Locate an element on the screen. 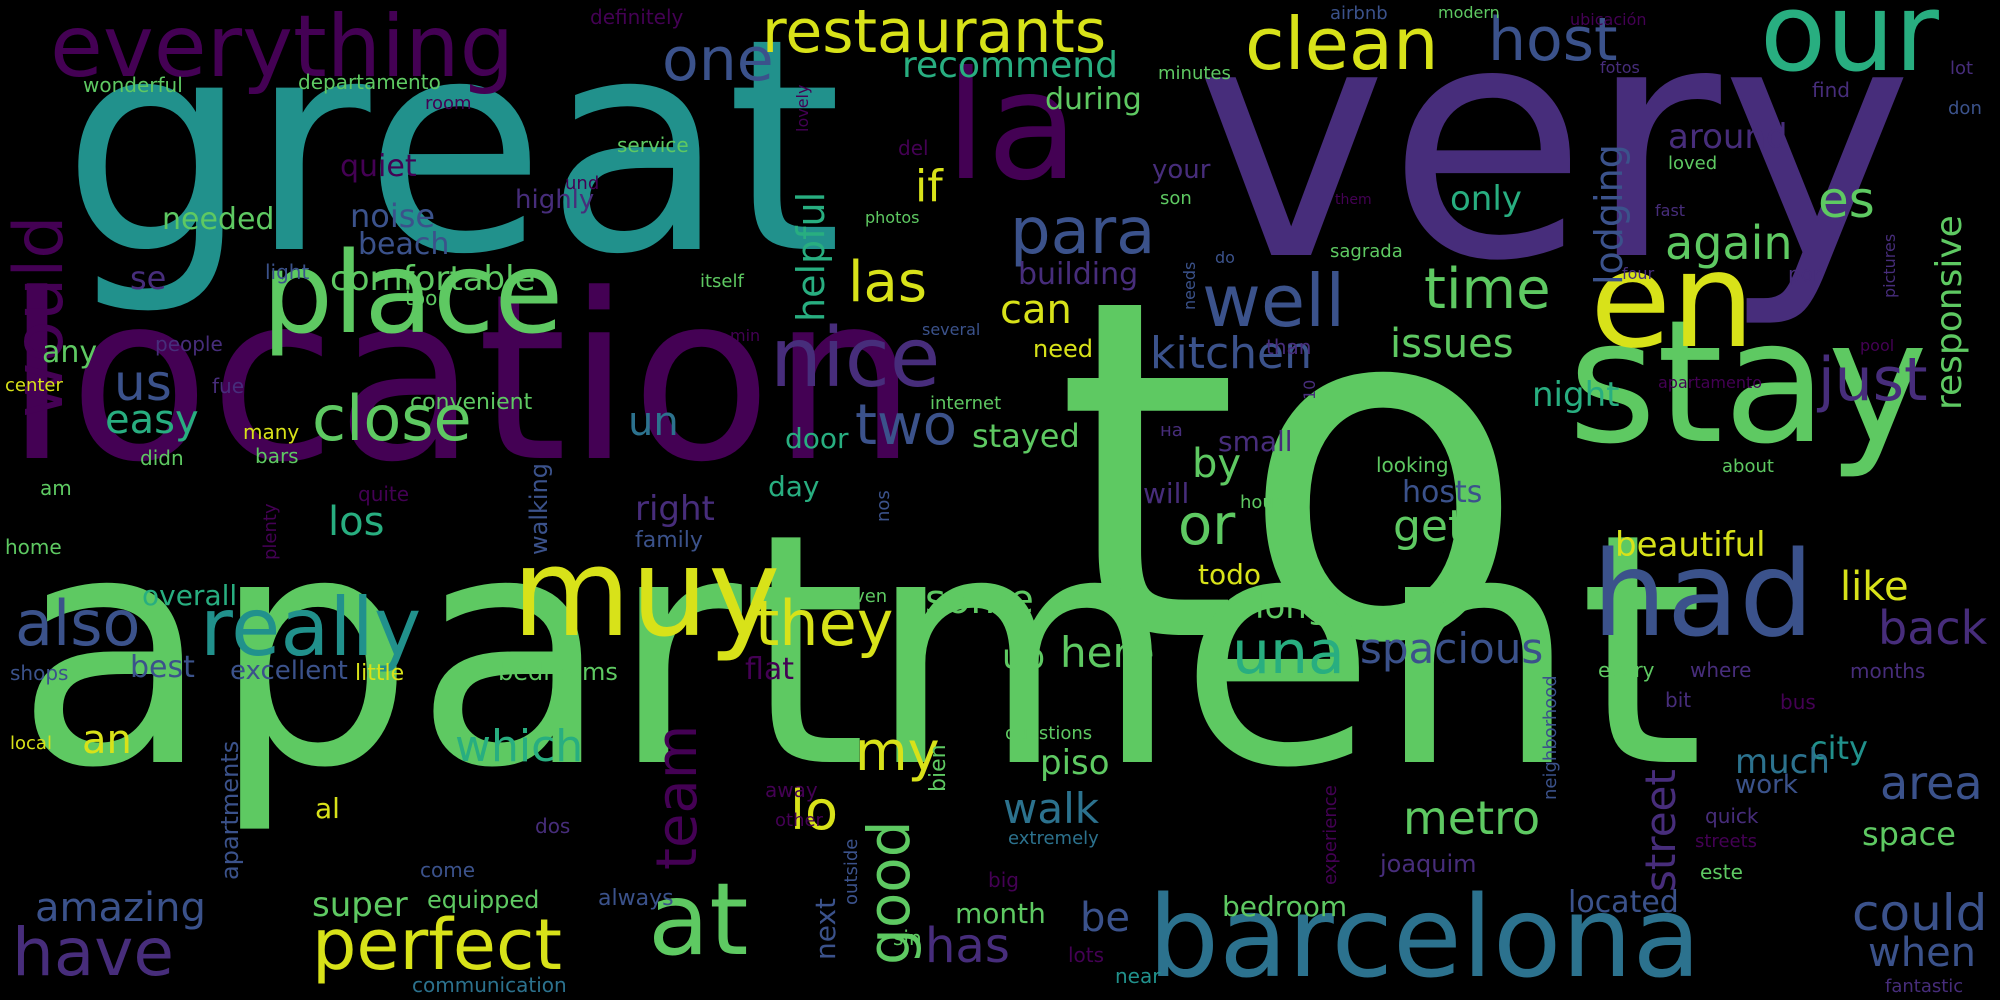 The width and height of the screenshot is (2000, 1000). word-really: really is located at coordinates (311, 627).